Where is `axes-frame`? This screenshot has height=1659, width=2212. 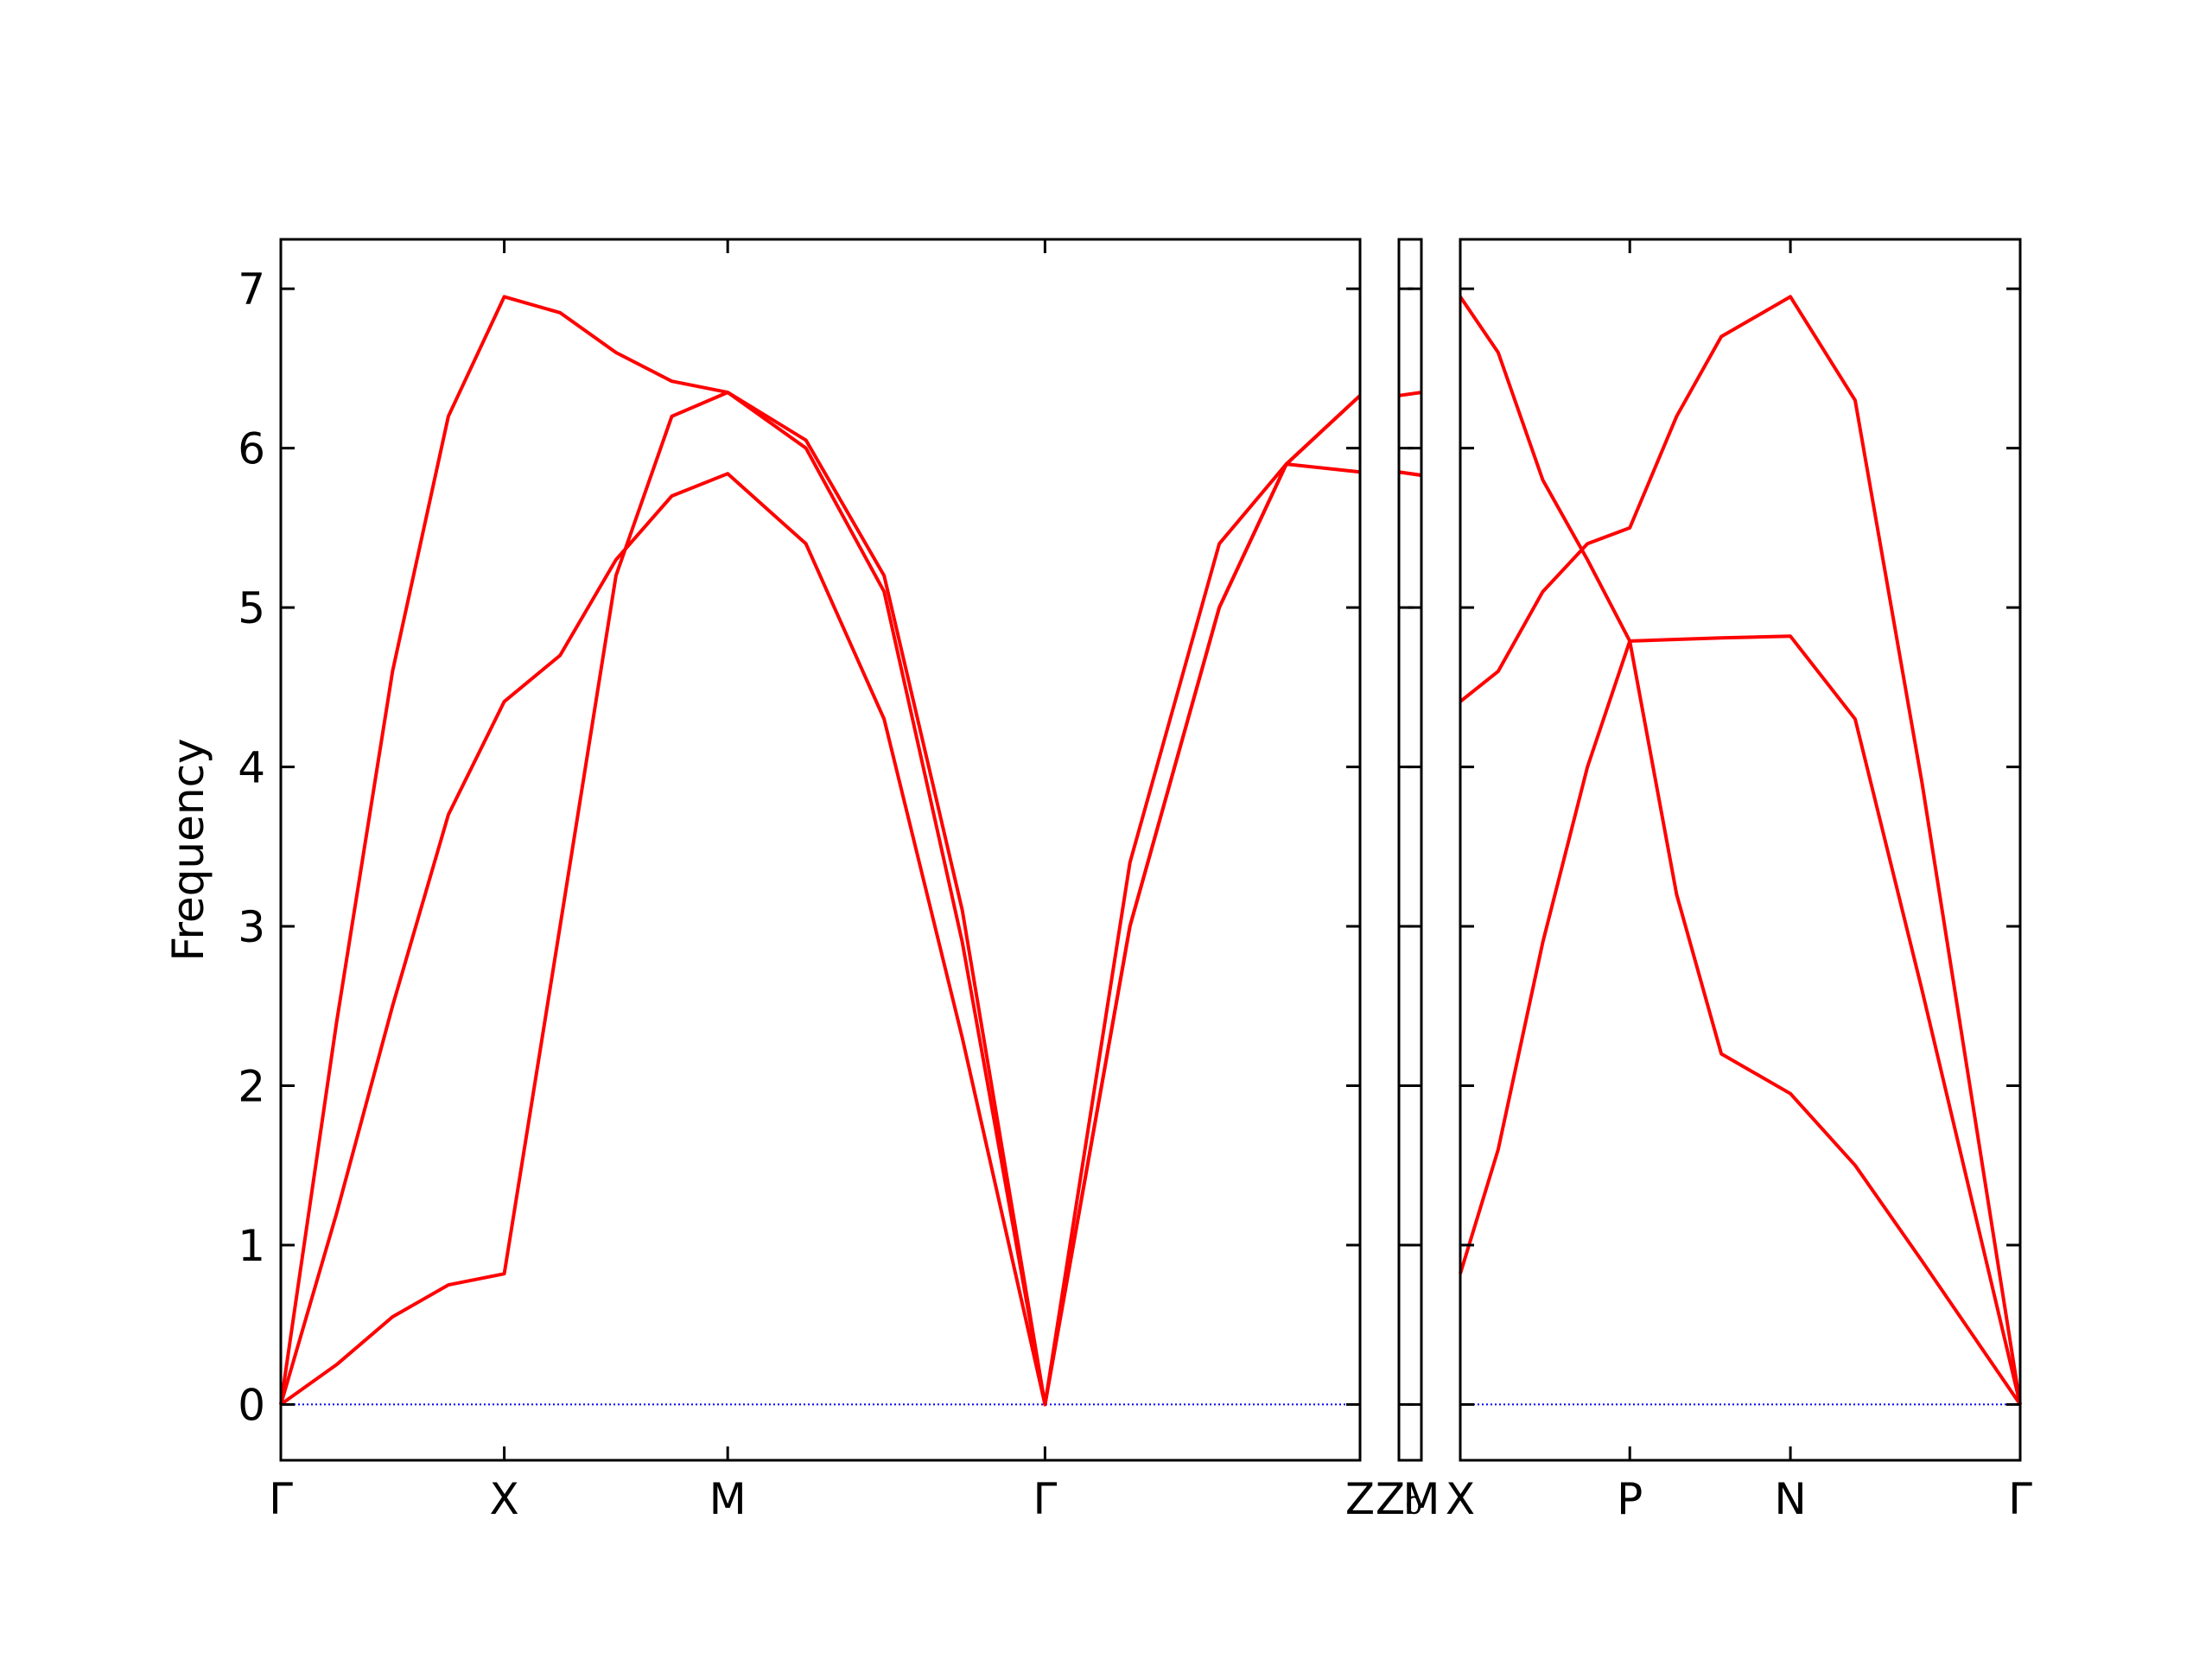 axes-frame is located at coordinates (1410, 850).